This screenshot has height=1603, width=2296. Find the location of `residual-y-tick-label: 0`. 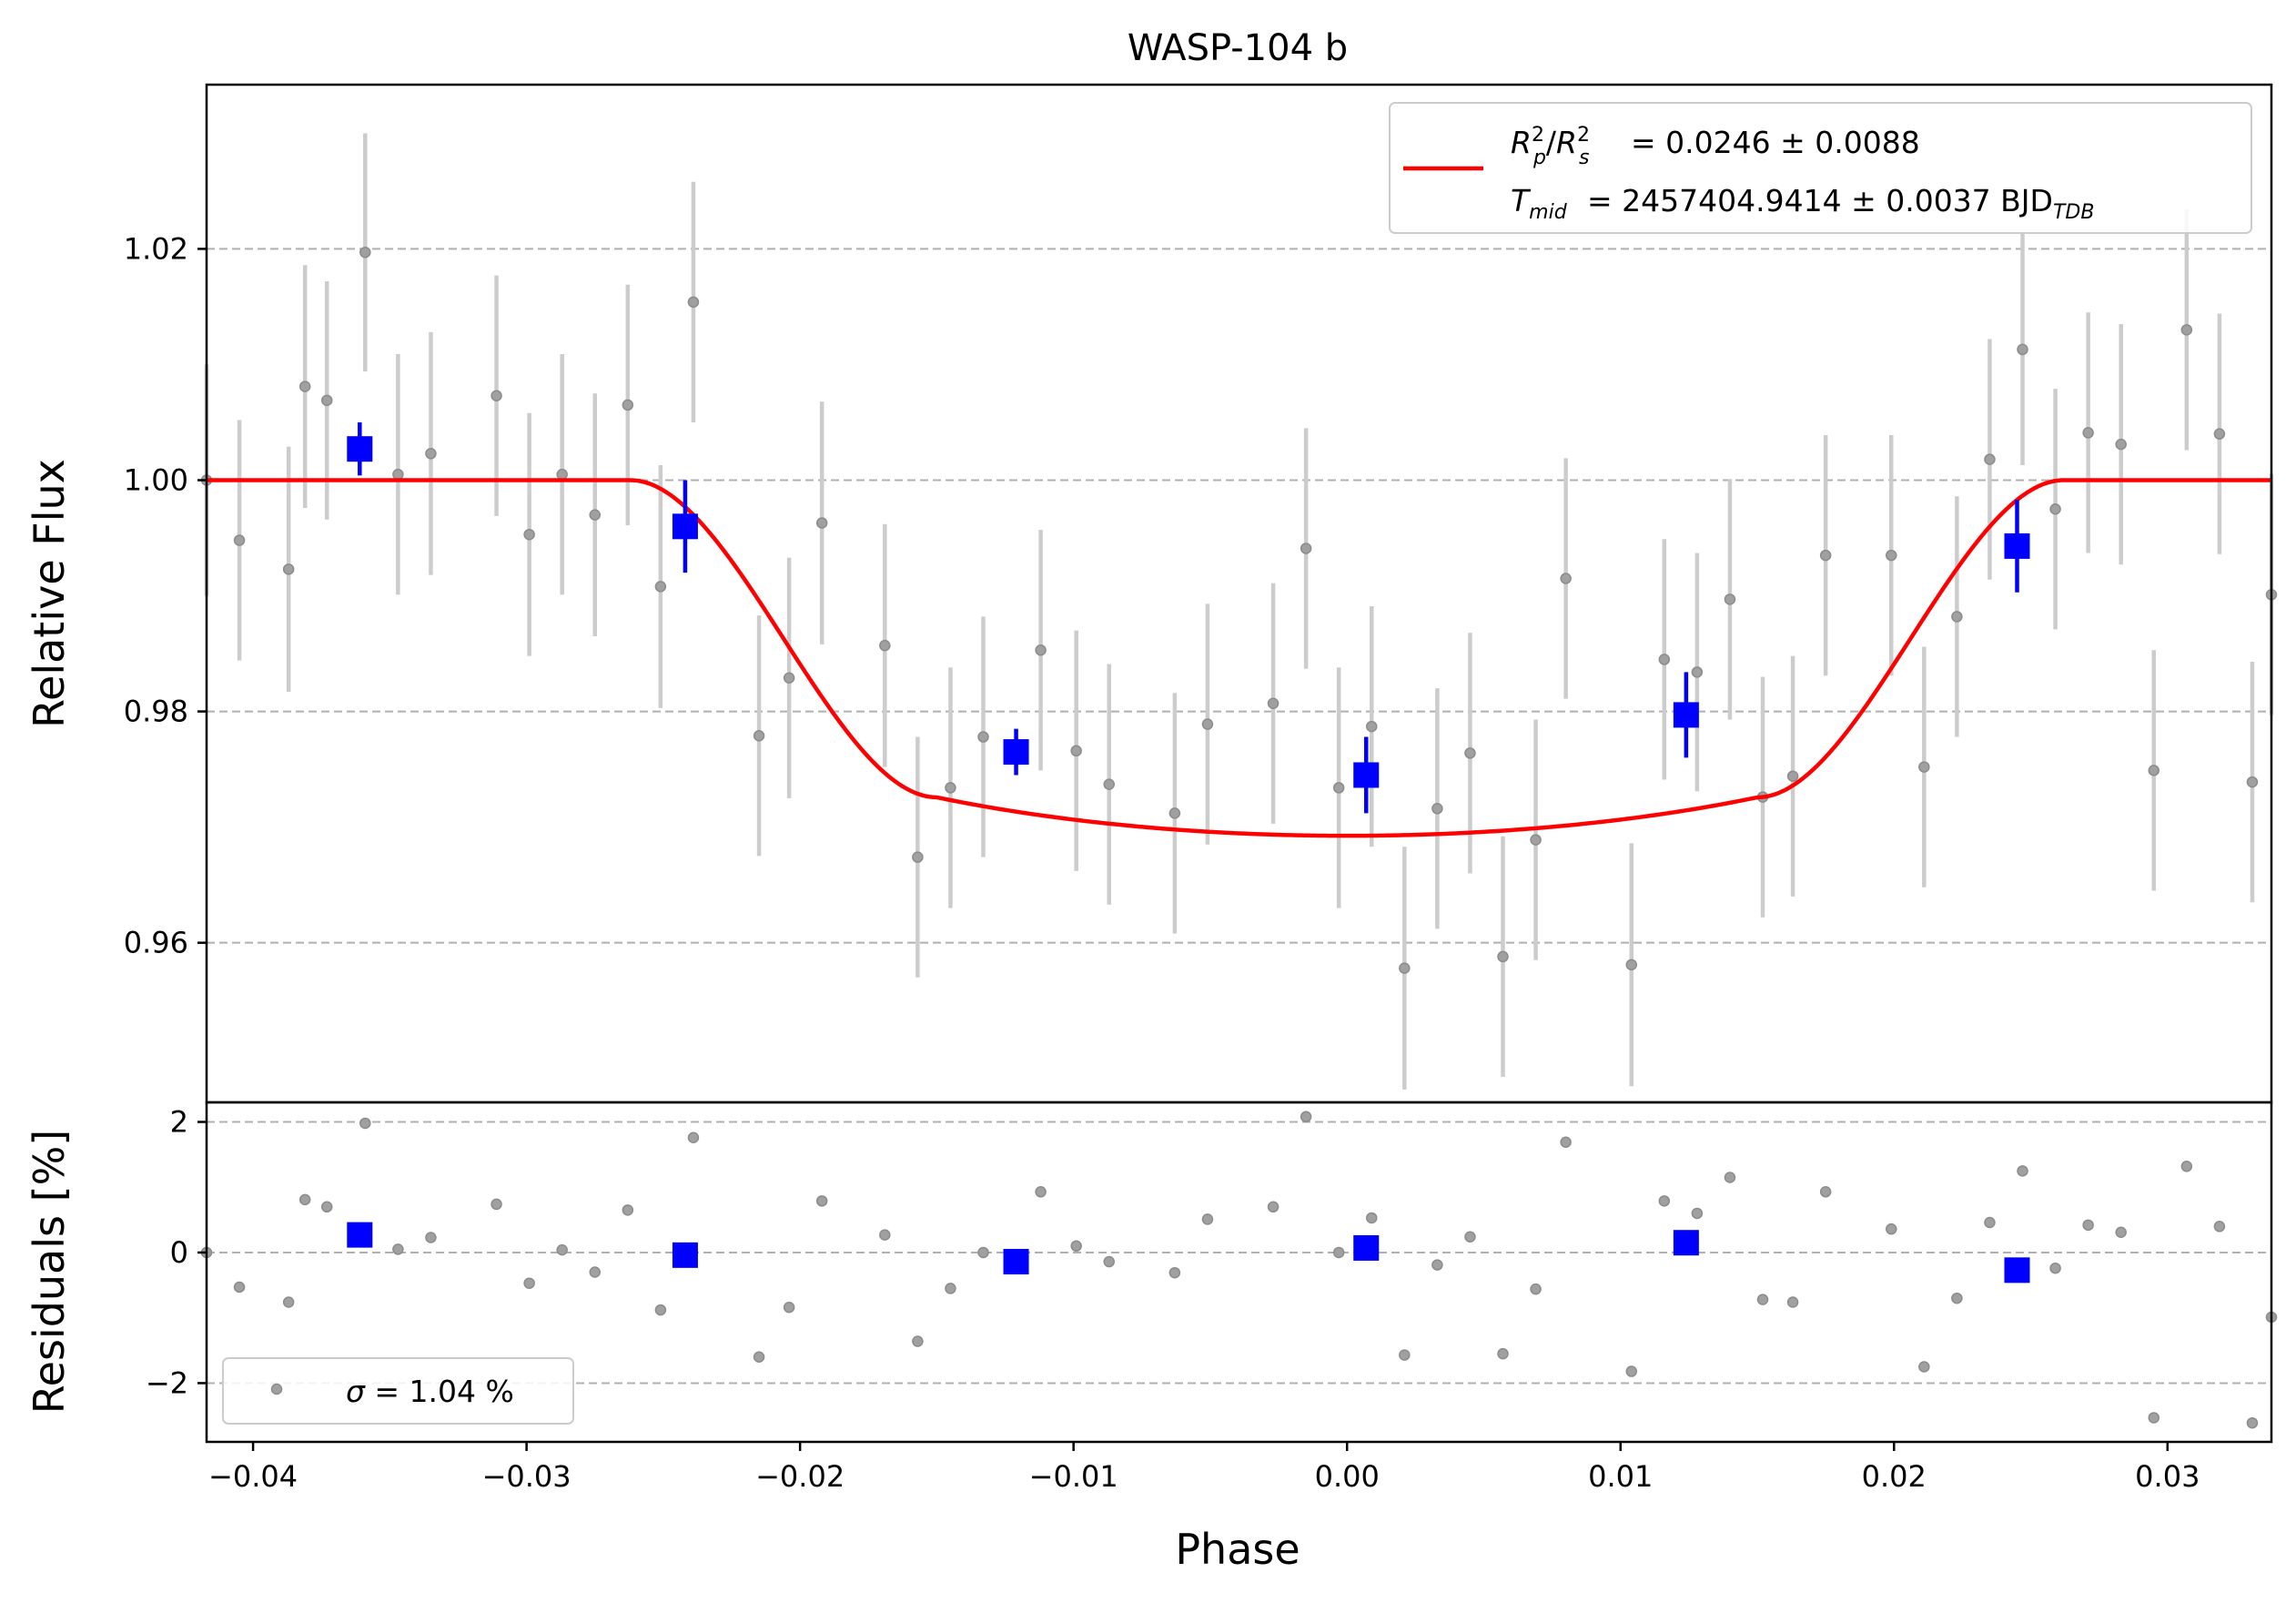

residual-y-tick-label: 0 is located at coordinates (179, 1252).